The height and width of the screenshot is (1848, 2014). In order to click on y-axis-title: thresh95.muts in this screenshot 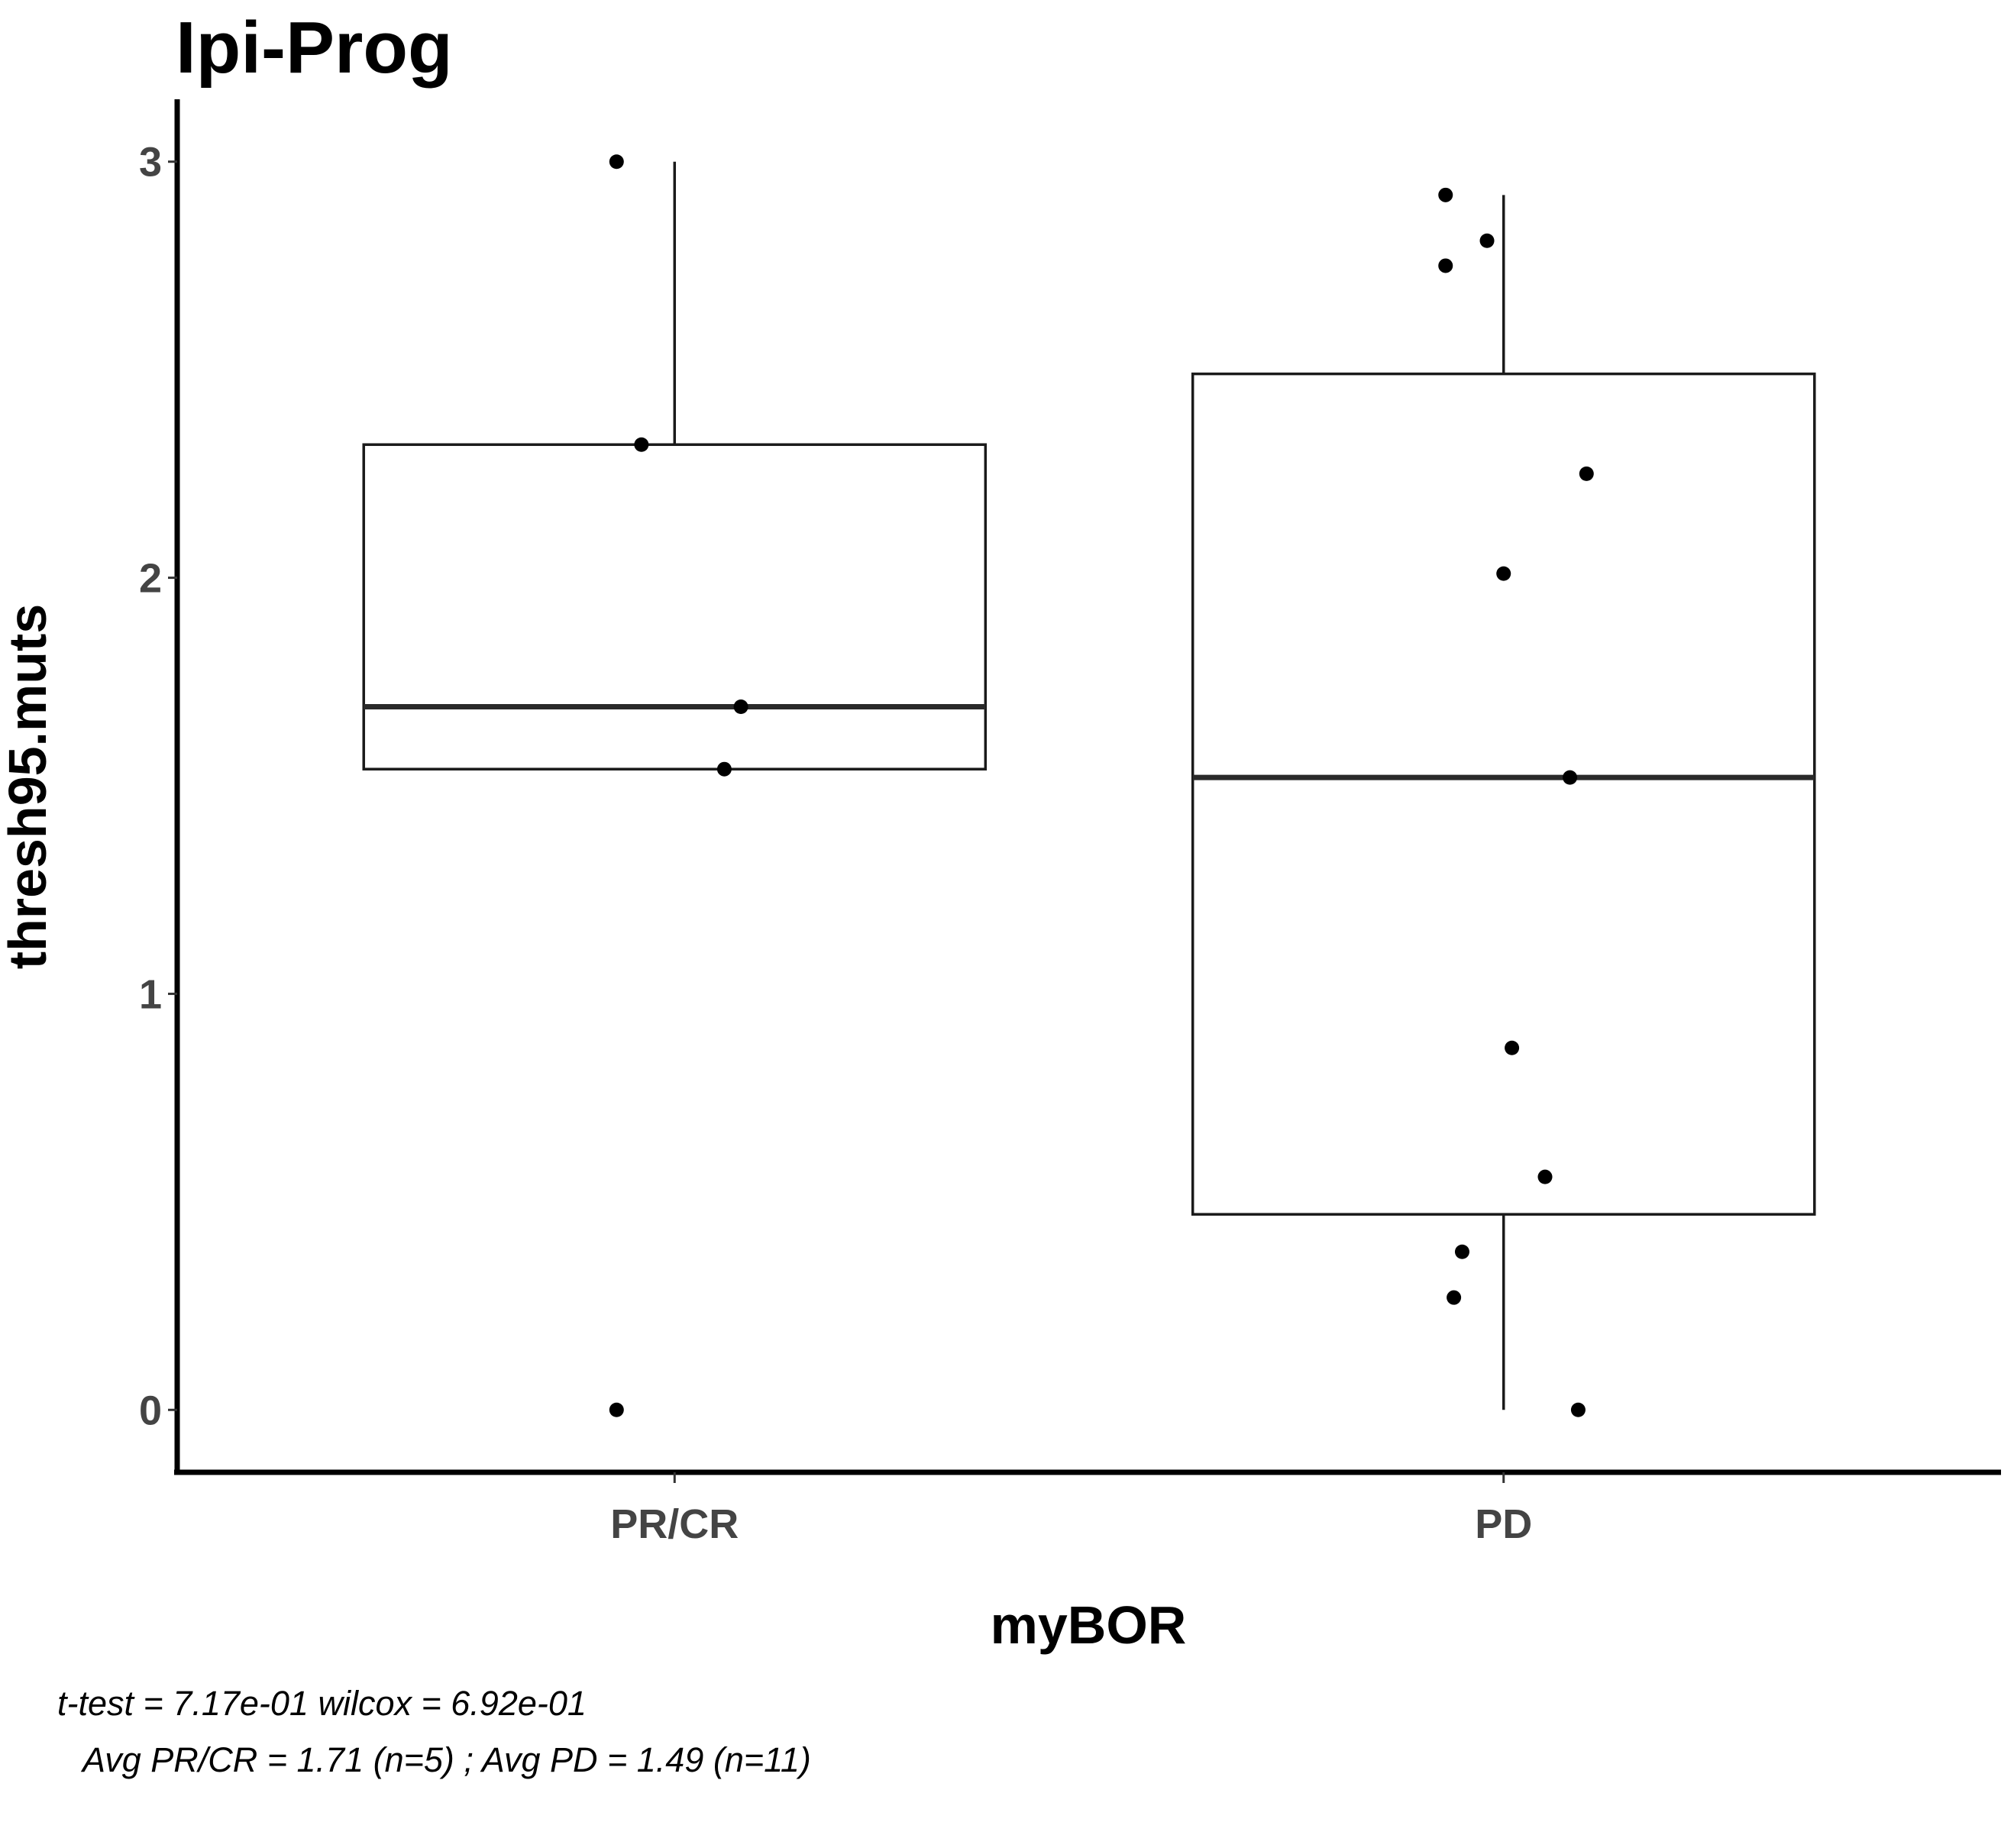, I will do `click(28, 786)`.